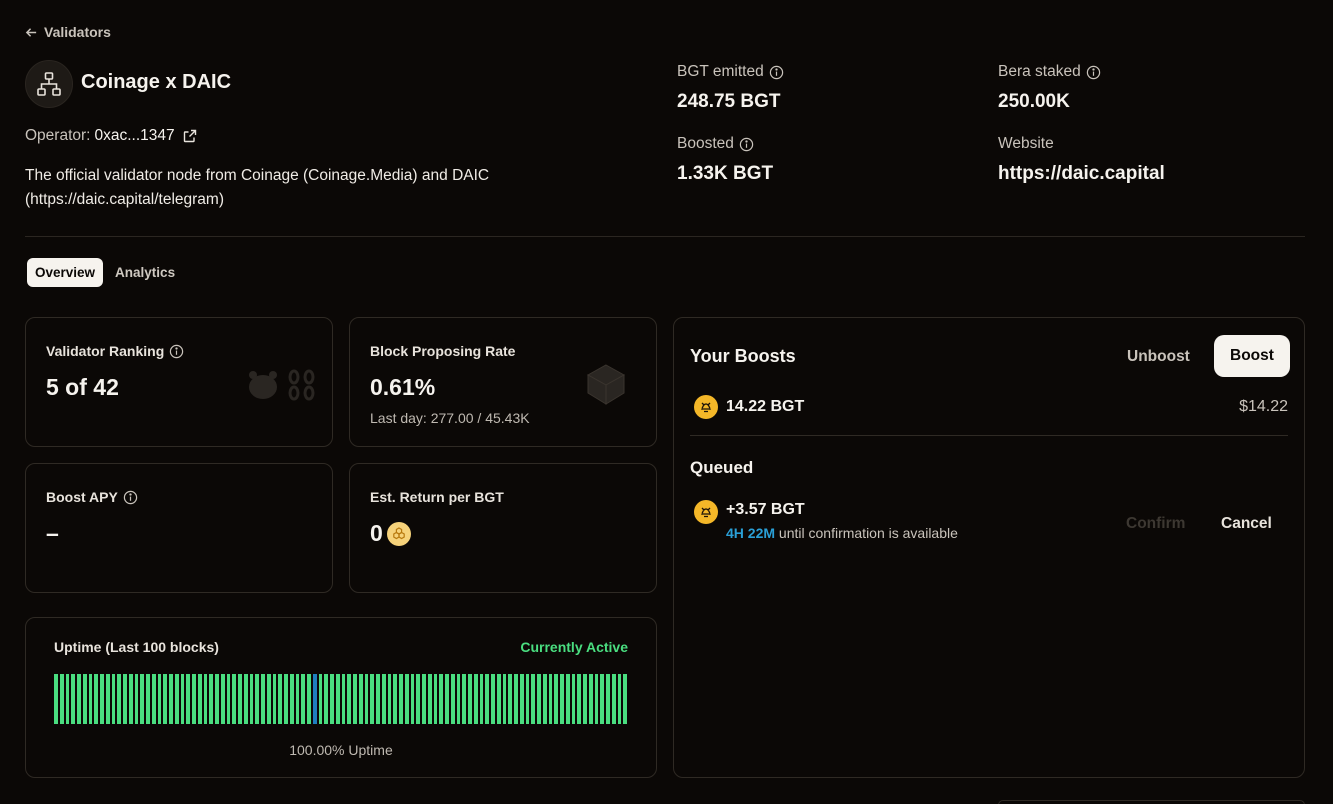 The image size is (1333, 804). I want to click on cancel-button: Cancel, so click(1246, 523).